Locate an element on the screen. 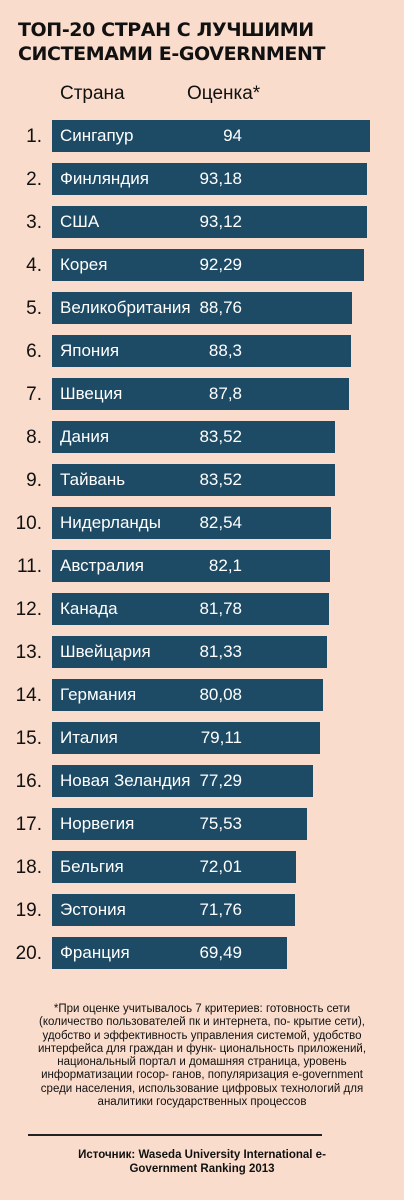 This screenshot has width=404, height=1200. score-label: 88,3 is located at coordinates (225, 350).